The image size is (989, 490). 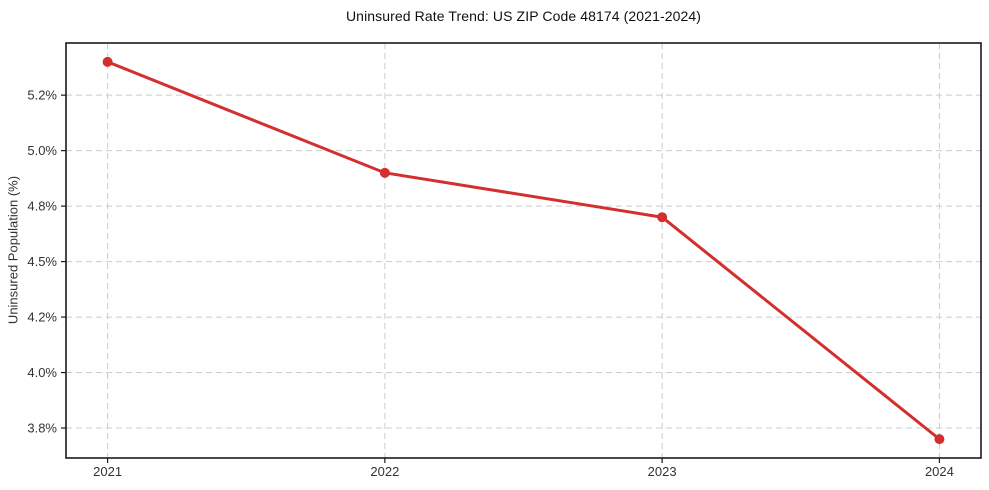 What do you see at coordinates (107, 471) in the screenshot?
I see `x-tick-label: 2021` at bounding box center [107, 471].